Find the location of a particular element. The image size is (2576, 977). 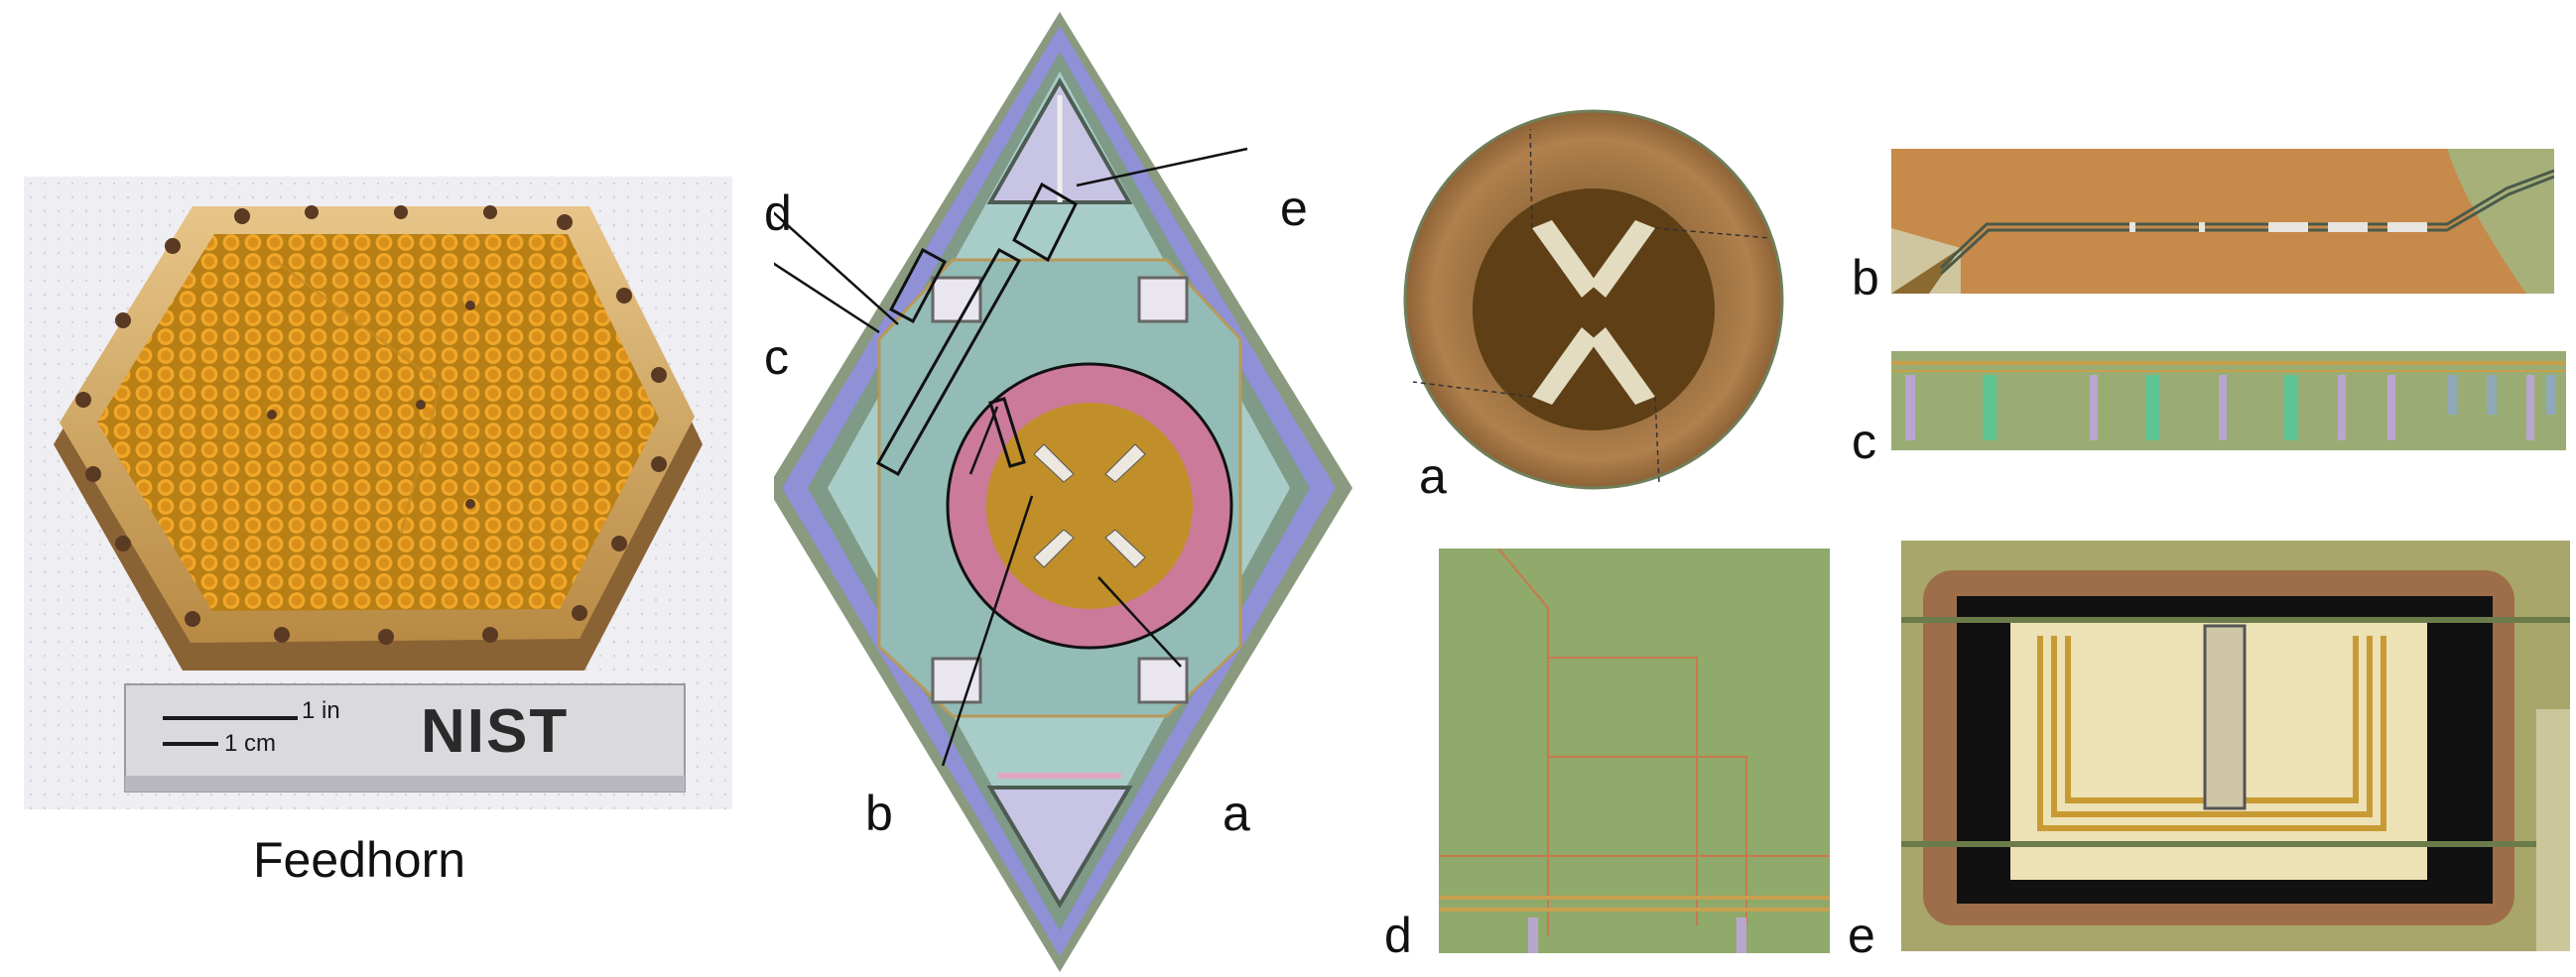

callout-e-box is located at coordinates (1045, 223).